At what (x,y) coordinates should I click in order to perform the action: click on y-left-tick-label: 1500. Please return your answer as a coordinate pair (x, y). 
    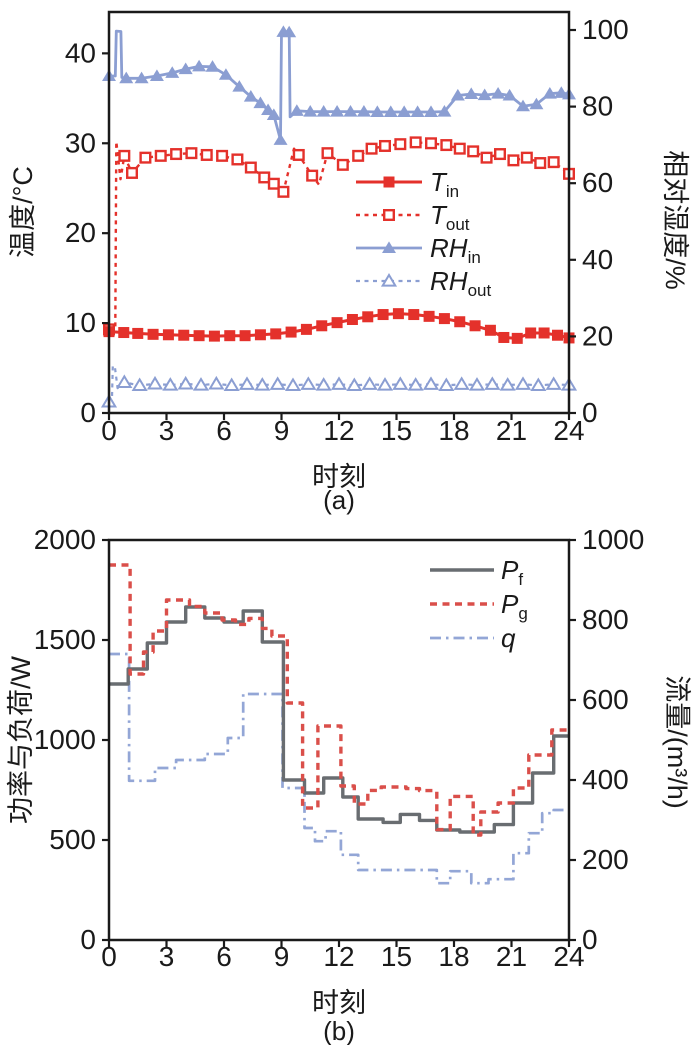
    Looking at the image, I should click on (65, 639).